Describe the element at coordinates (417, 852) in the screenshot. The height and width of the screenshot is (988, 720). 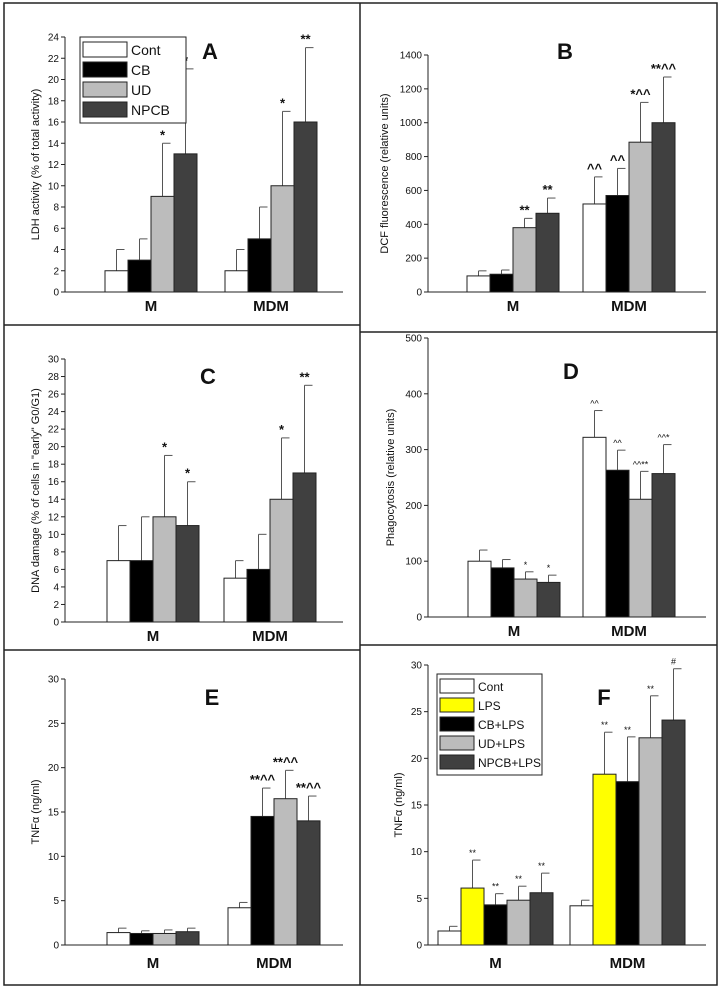
I see `y-tick-label: 10` at that location.